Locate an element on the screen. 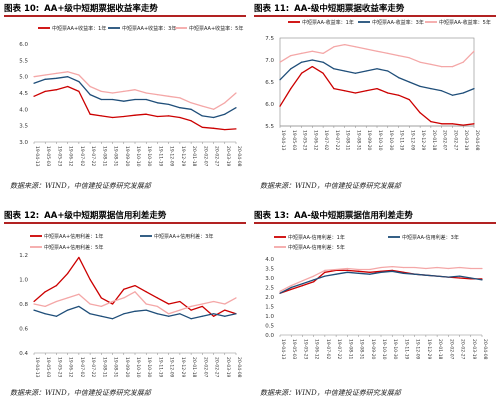 This screenshot has height=414, width=500. title-divider is located at coordinates (125, 223).